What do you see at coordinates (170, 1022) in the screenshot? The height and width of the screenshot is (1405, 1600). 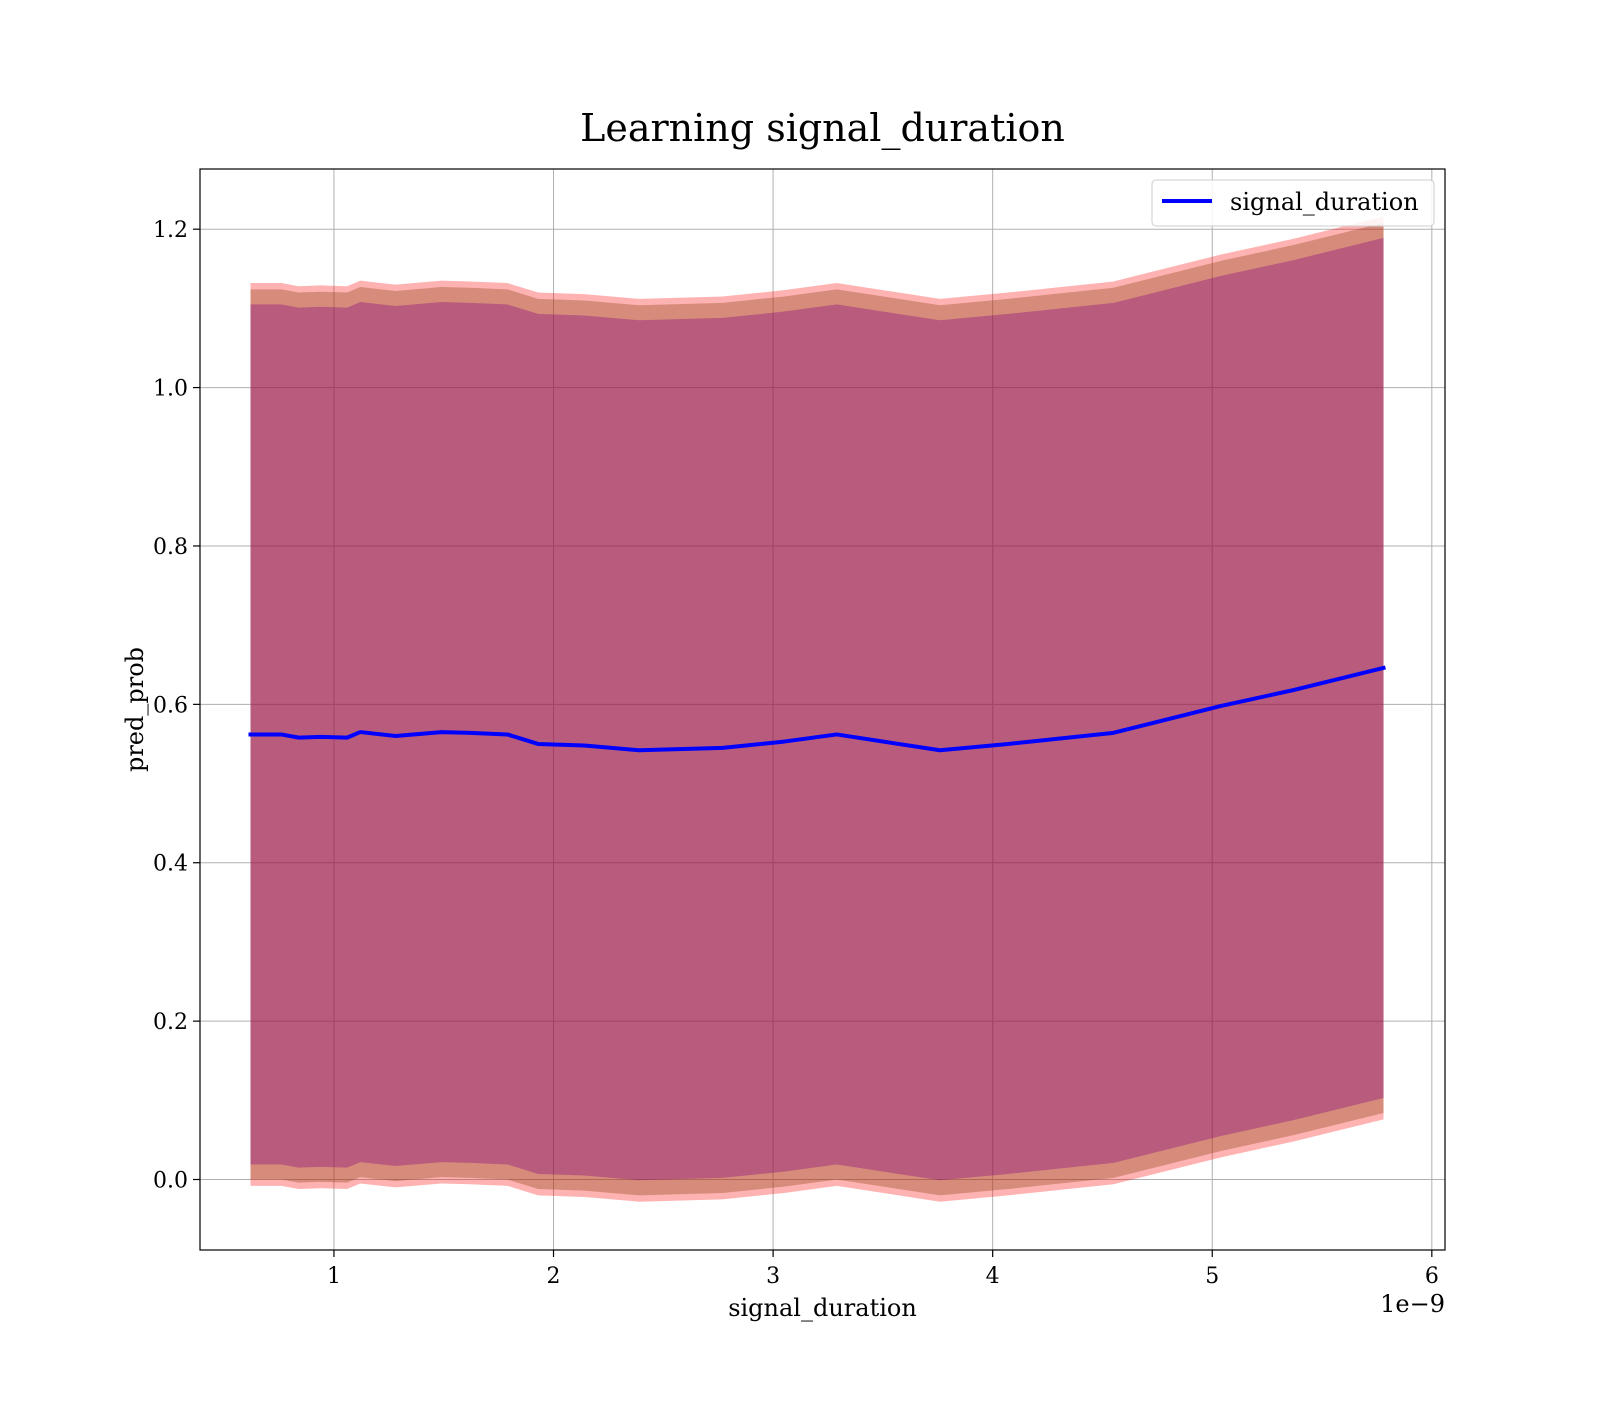 I see `y-tick-label: 0.2` at bounding box center [170, 1022].